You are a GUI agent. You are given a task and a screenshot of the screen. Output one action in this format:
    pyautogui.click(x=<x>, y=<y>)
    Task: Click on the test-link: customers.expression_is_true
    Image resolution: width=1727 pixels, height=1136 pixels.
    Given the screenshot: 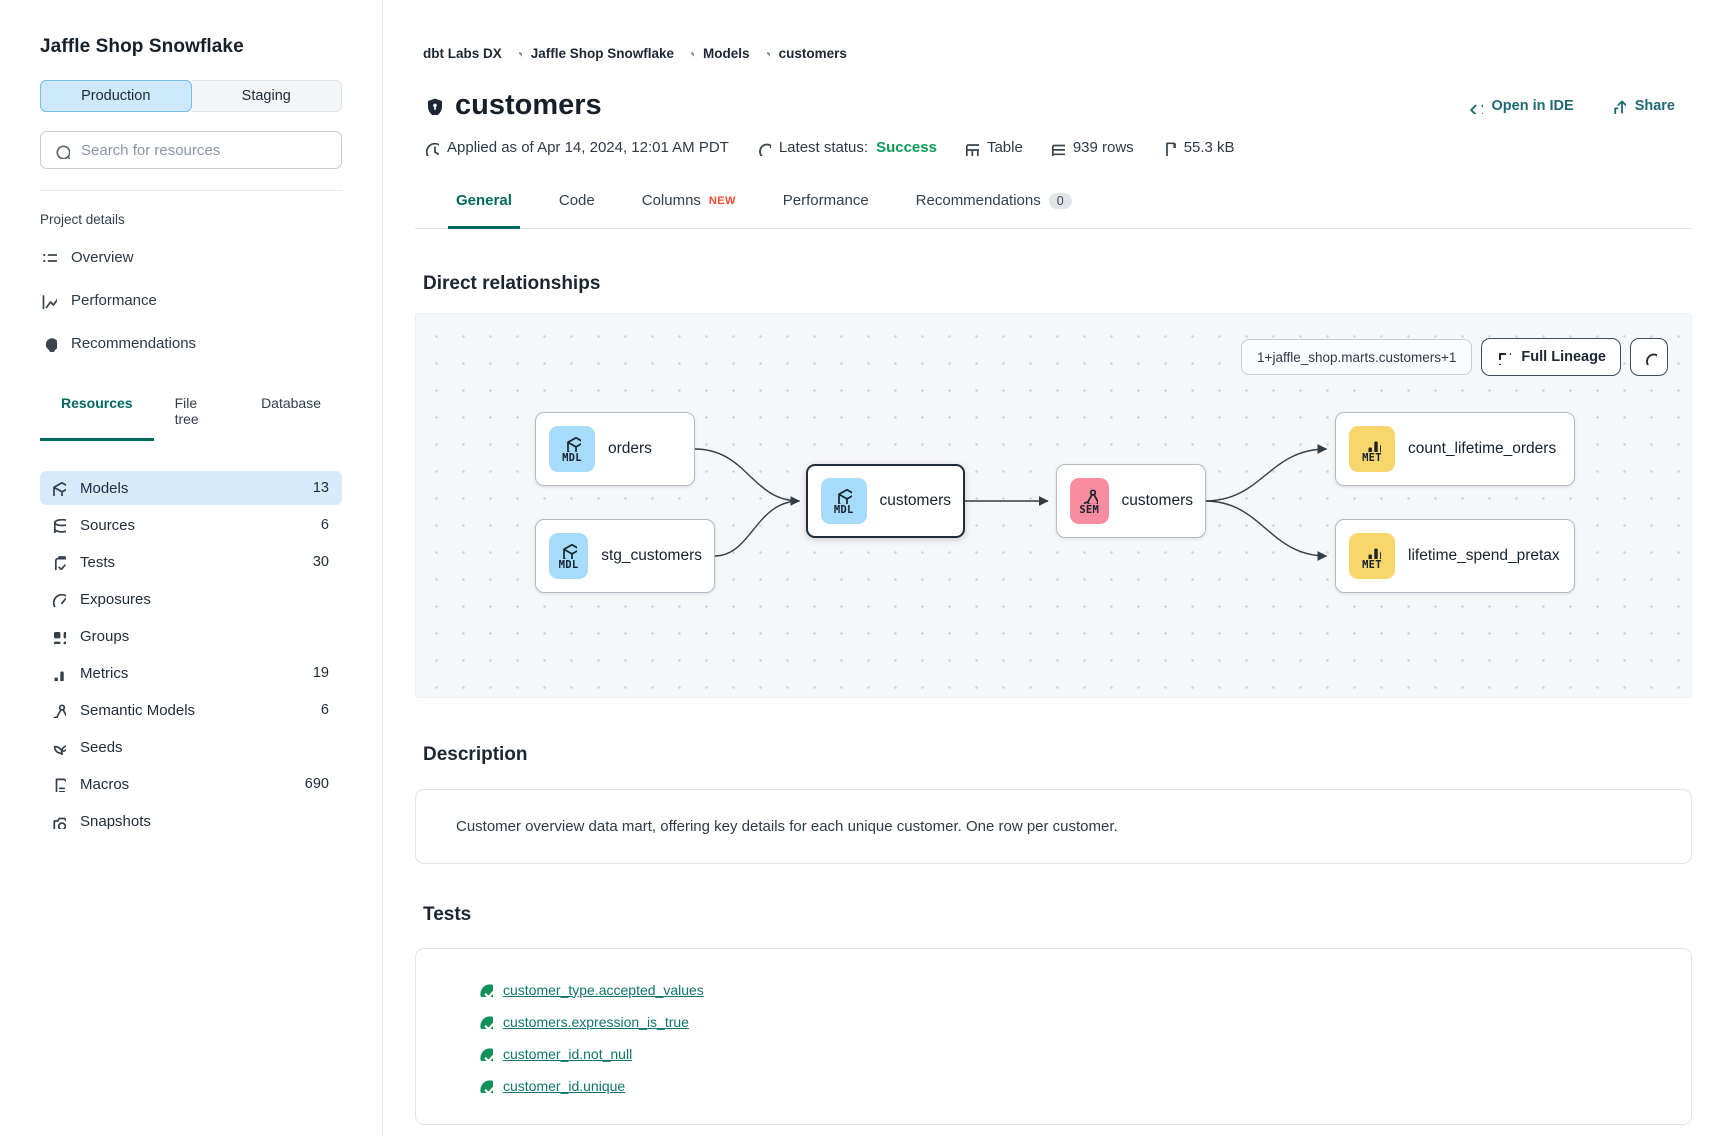 What is the action you would take?
    pyautogui.click(x=596, y=1021)
    